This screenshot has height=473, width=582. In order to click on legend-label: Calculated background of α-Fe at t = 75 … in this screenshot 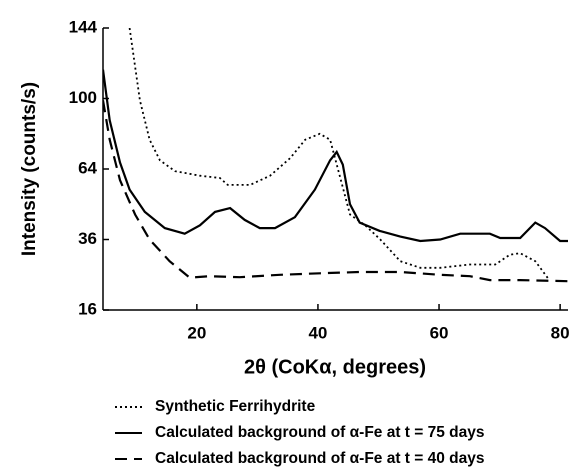, I will do `click(320, 432)`.